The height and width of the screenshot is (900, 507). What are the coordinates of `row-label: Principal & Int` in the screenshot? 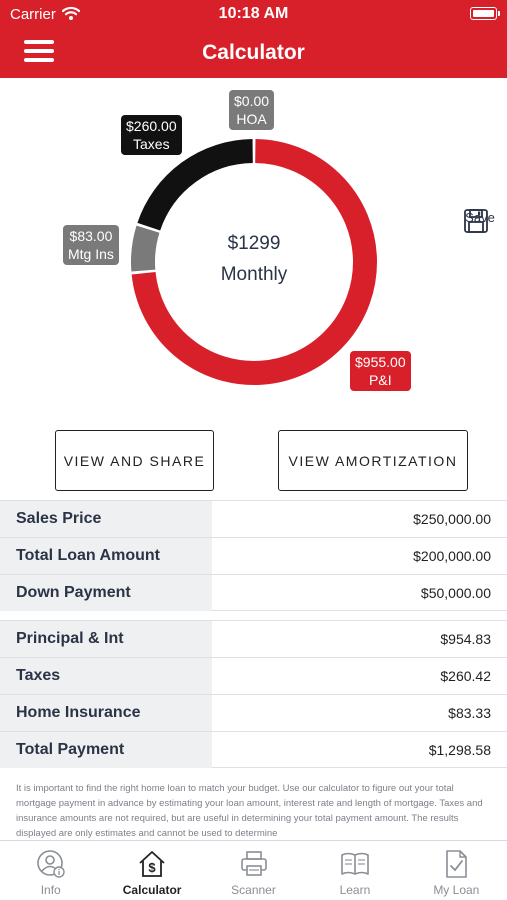 It's located at (106, 639).